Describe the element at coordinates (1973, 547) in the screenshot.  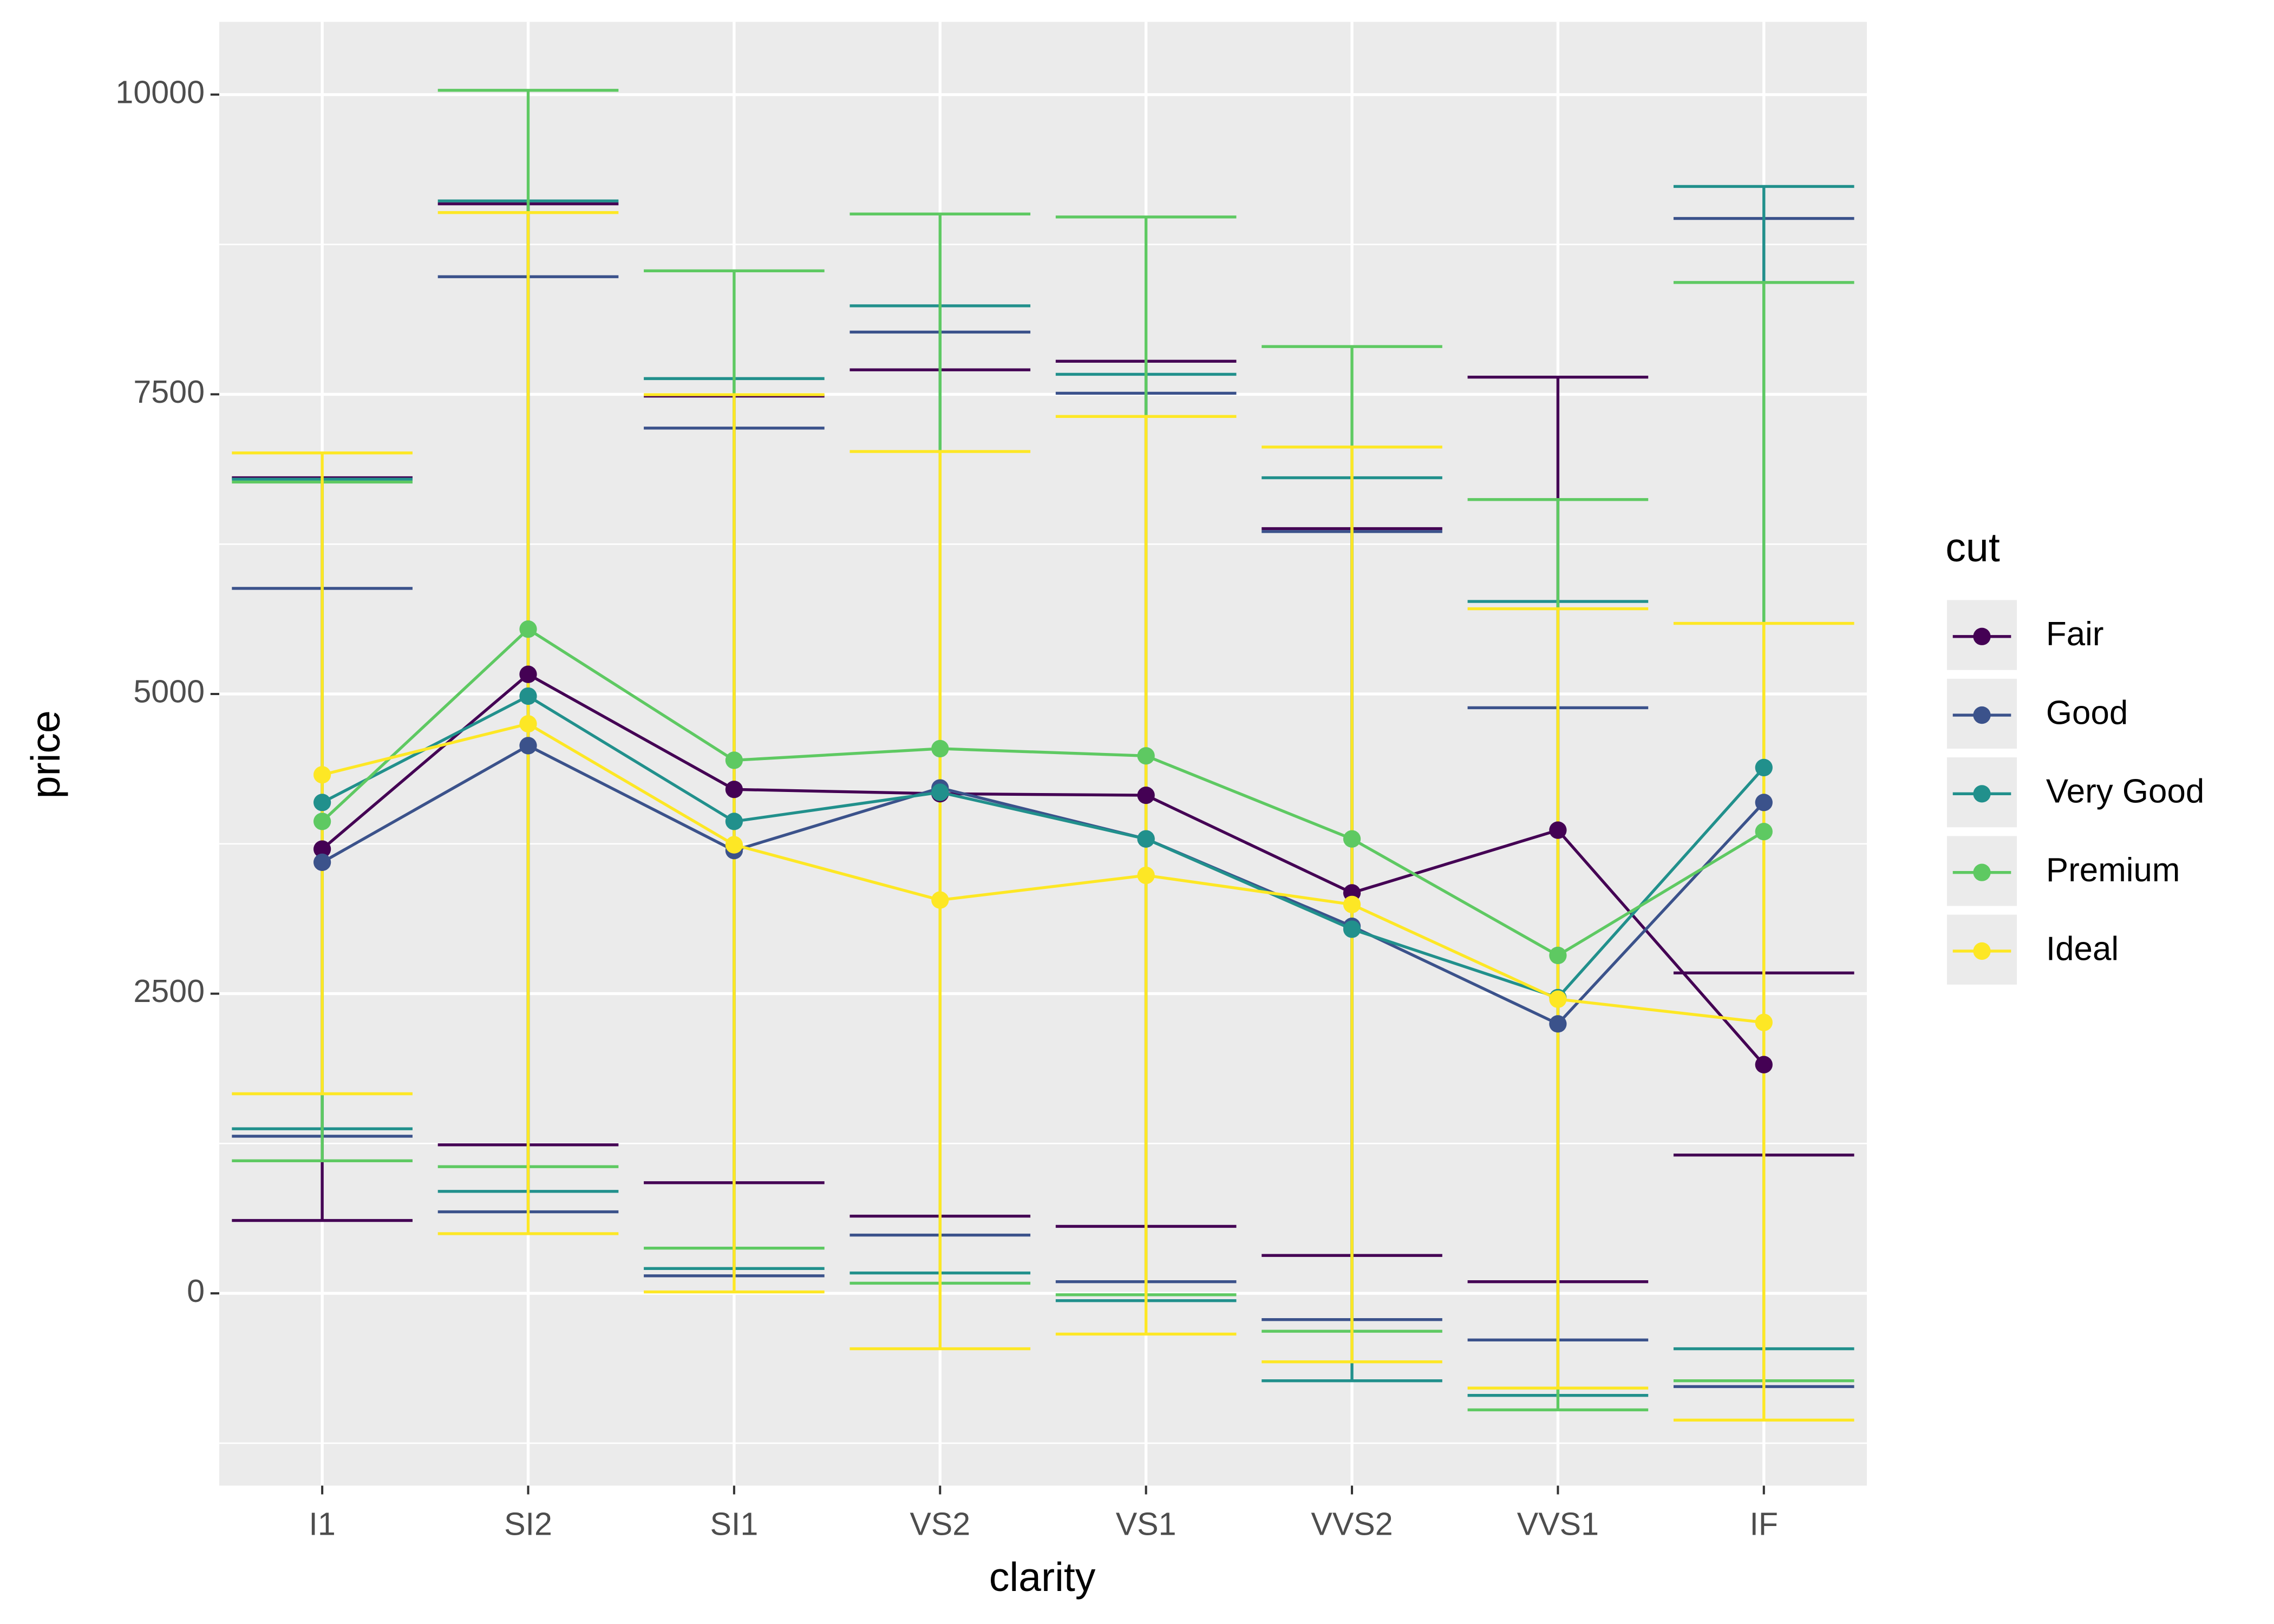
I see `legend-title: cut` at that location.